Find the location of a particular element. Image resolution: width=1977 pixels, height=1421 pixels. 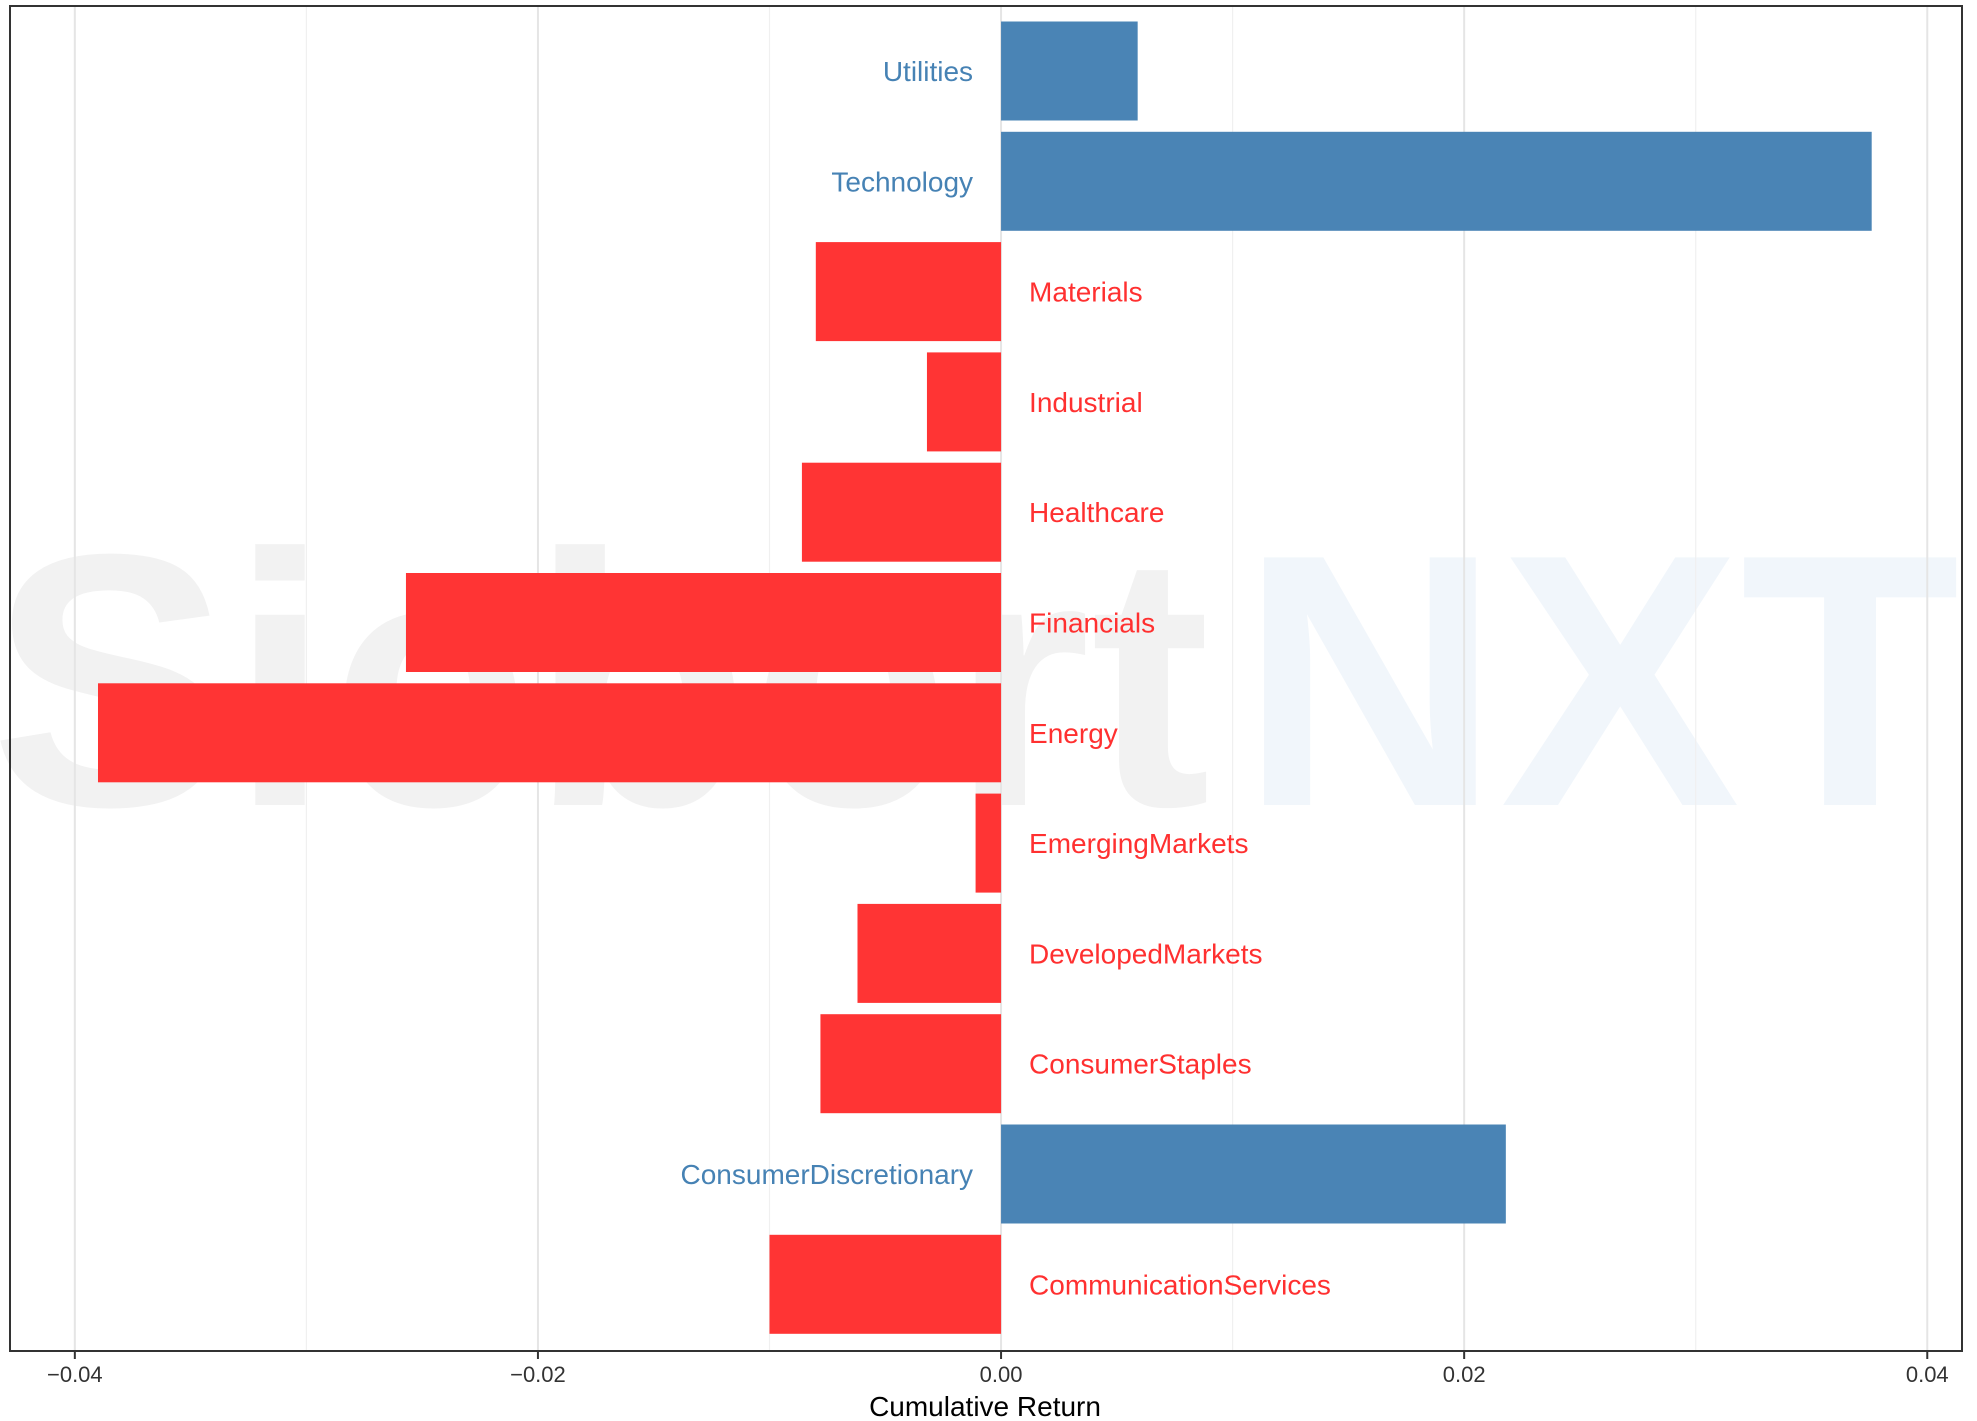

x-axis: −0.04 −0.02 0.00 0.02 0.04 is located at coordinates (998, 1369).